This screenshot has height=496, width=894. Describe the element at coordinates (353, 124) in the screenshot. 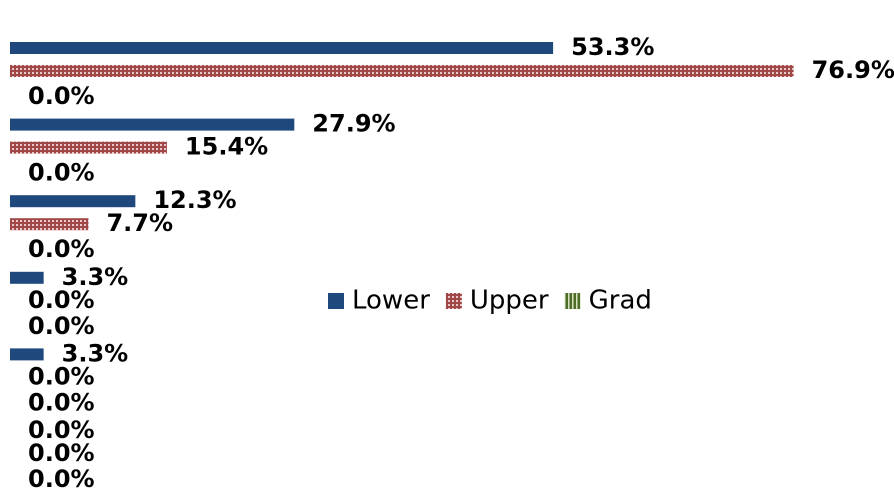

I see `value-label: 27.9%` at that location.